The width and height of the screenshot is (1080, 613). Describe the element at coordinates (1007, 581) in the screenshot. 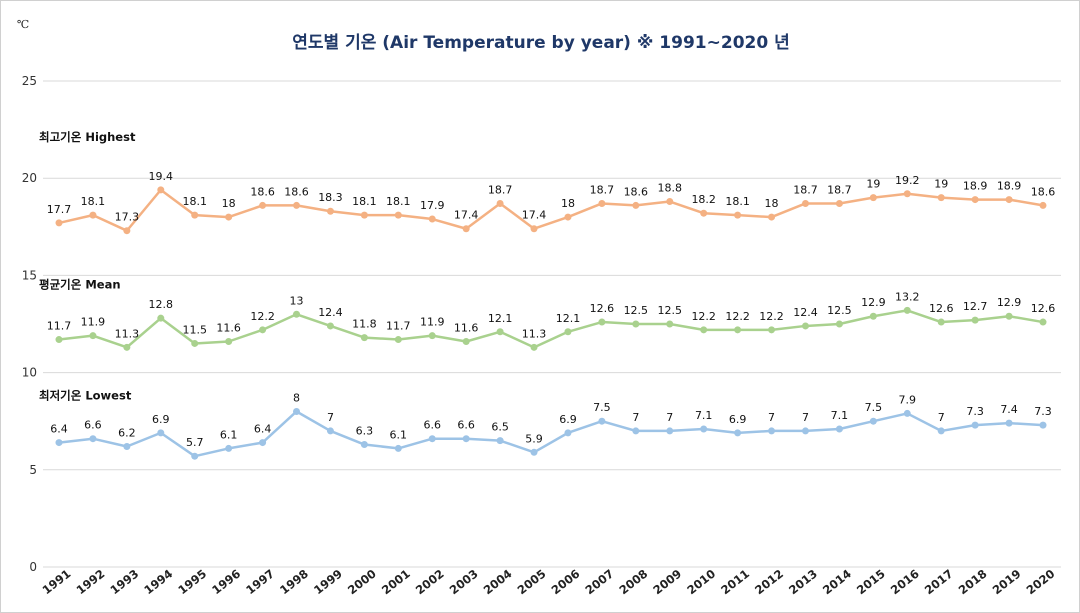

I see `x-tick-label: 2019` at that location.